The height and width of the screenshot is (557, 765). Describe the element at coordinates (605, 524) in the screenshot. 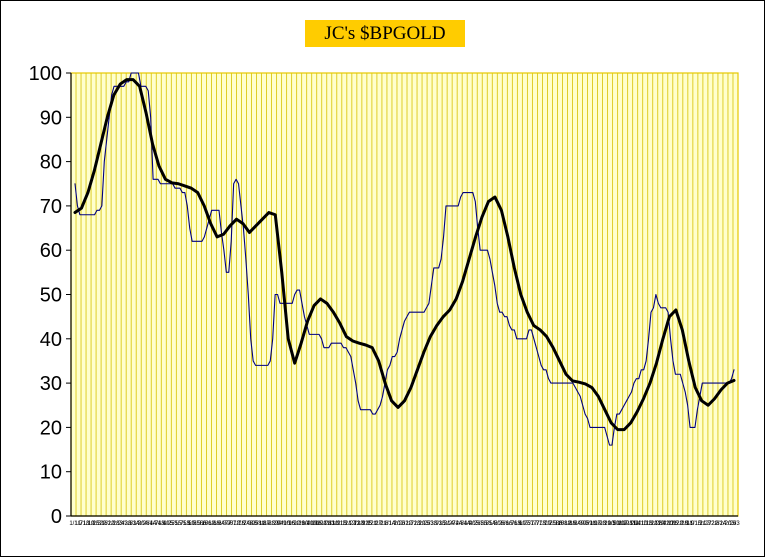

I see `x-tick-label: 9/29` at that location.